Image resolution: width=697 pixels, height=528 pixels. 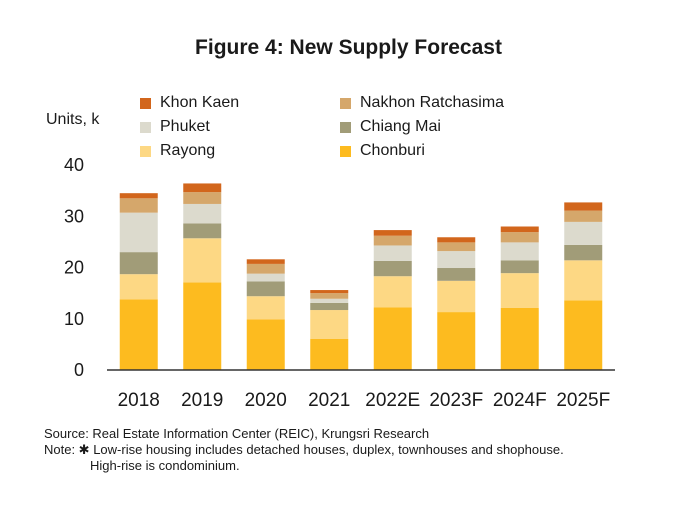 I want to click on legend-item-nakhon-ratchasima: Nakhon Ratchasima, so click(x=422, y=103).